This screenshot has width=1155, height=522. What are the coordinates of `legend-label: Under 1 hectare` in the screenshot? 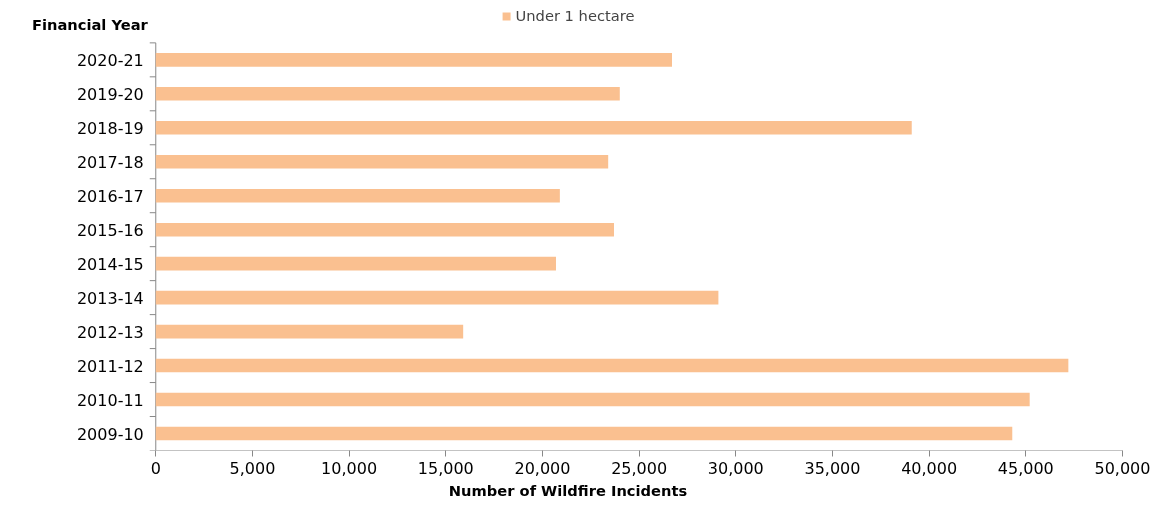 It's located at (575, 15).